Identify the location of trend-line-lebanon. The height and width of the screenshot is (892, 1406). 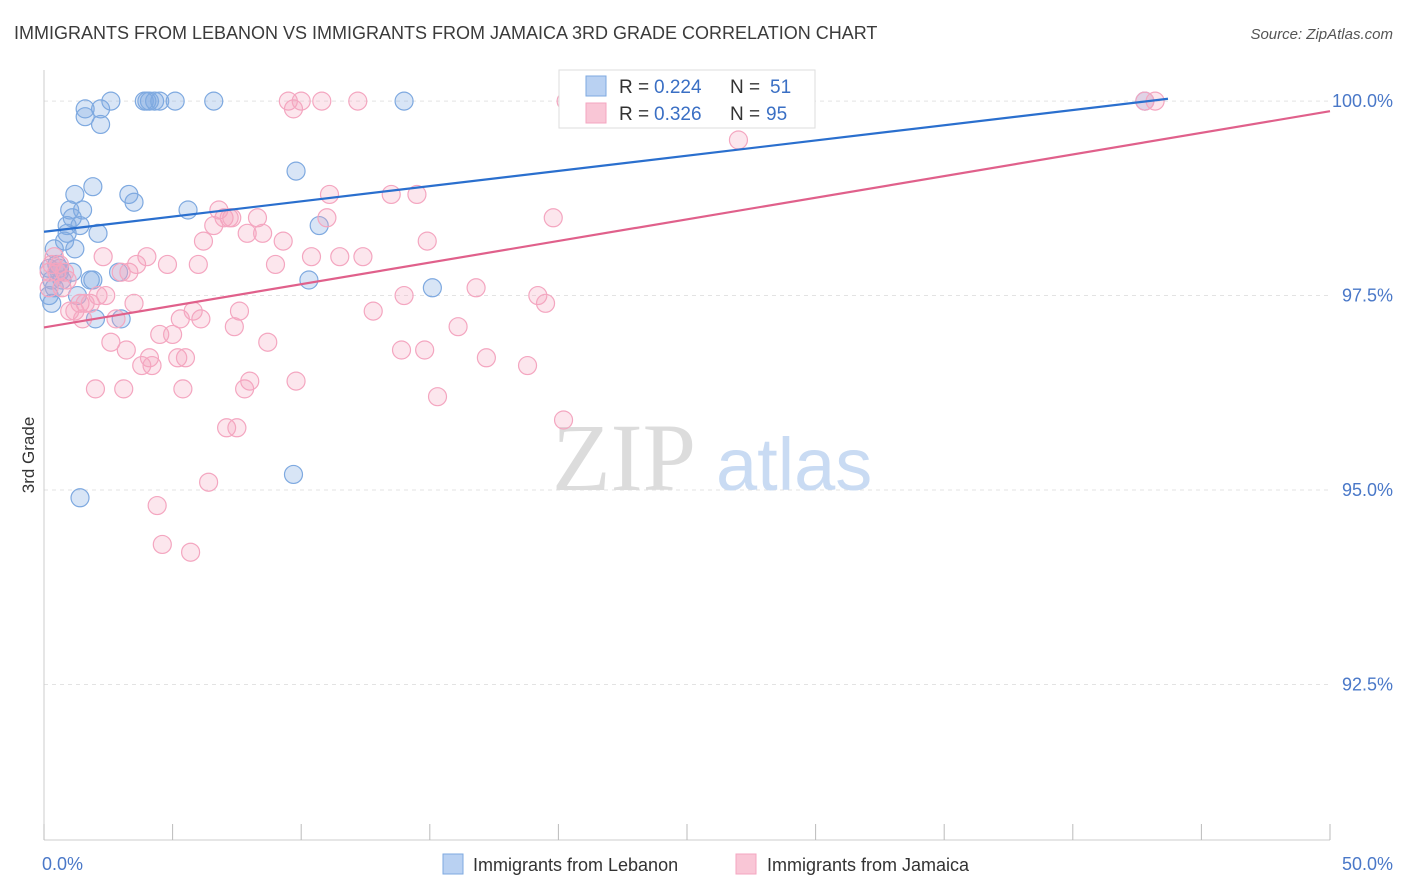
(606, 165).